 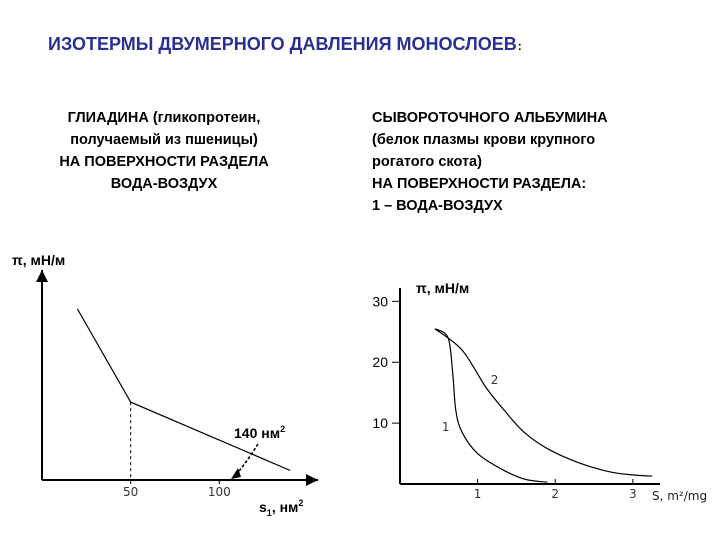 I want to click on right-x-tick-label-2: 3, so click(x=633, y=494).